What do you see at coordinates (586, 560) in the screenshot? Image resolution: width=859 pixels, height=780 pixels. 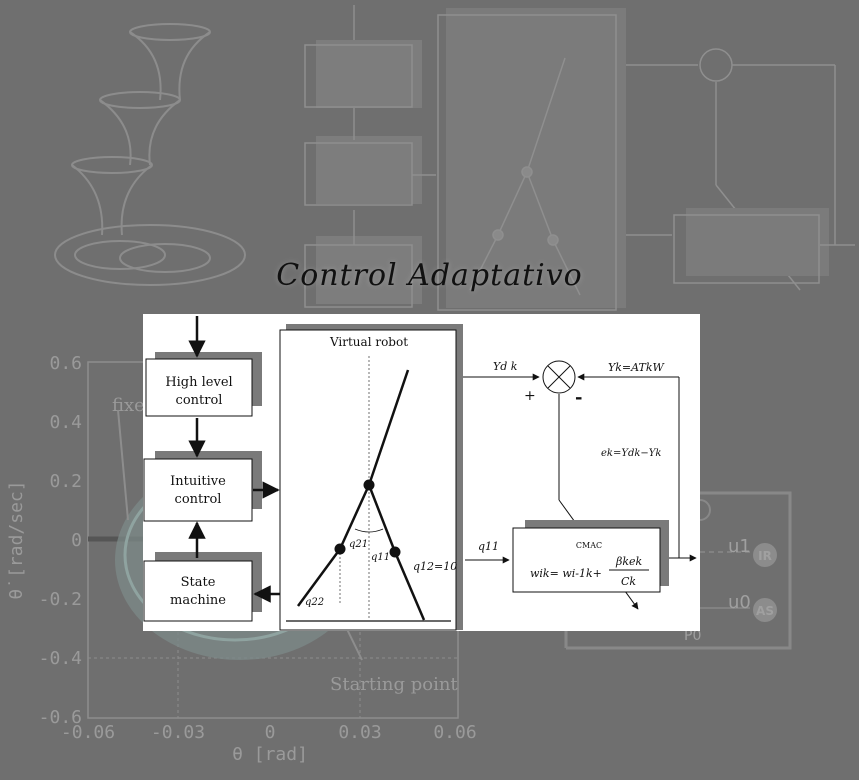 I see `cmac-block: CMAC wik= wi-1k+ βkek Ck` at bounding box center [586, 560].